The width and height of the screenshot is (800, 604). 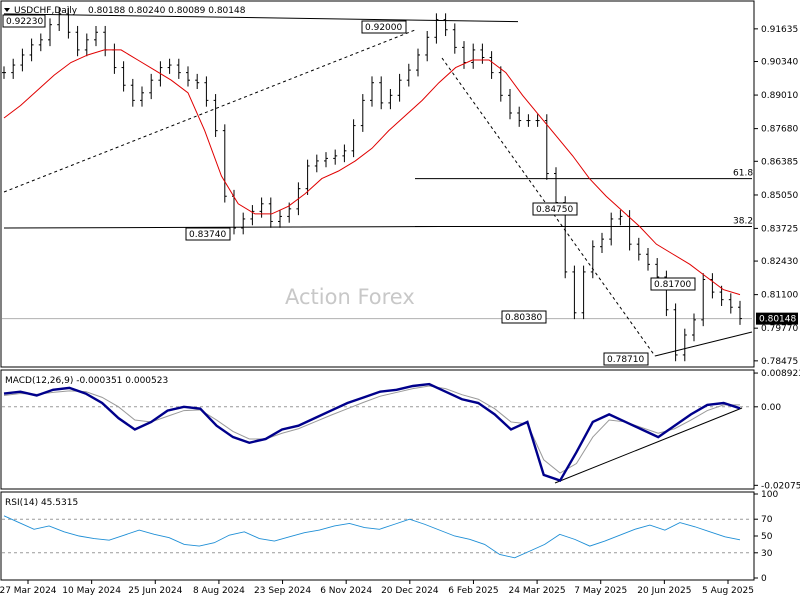 I want to click on price-callout-label: 0.83740, so click(x=207, y=235).